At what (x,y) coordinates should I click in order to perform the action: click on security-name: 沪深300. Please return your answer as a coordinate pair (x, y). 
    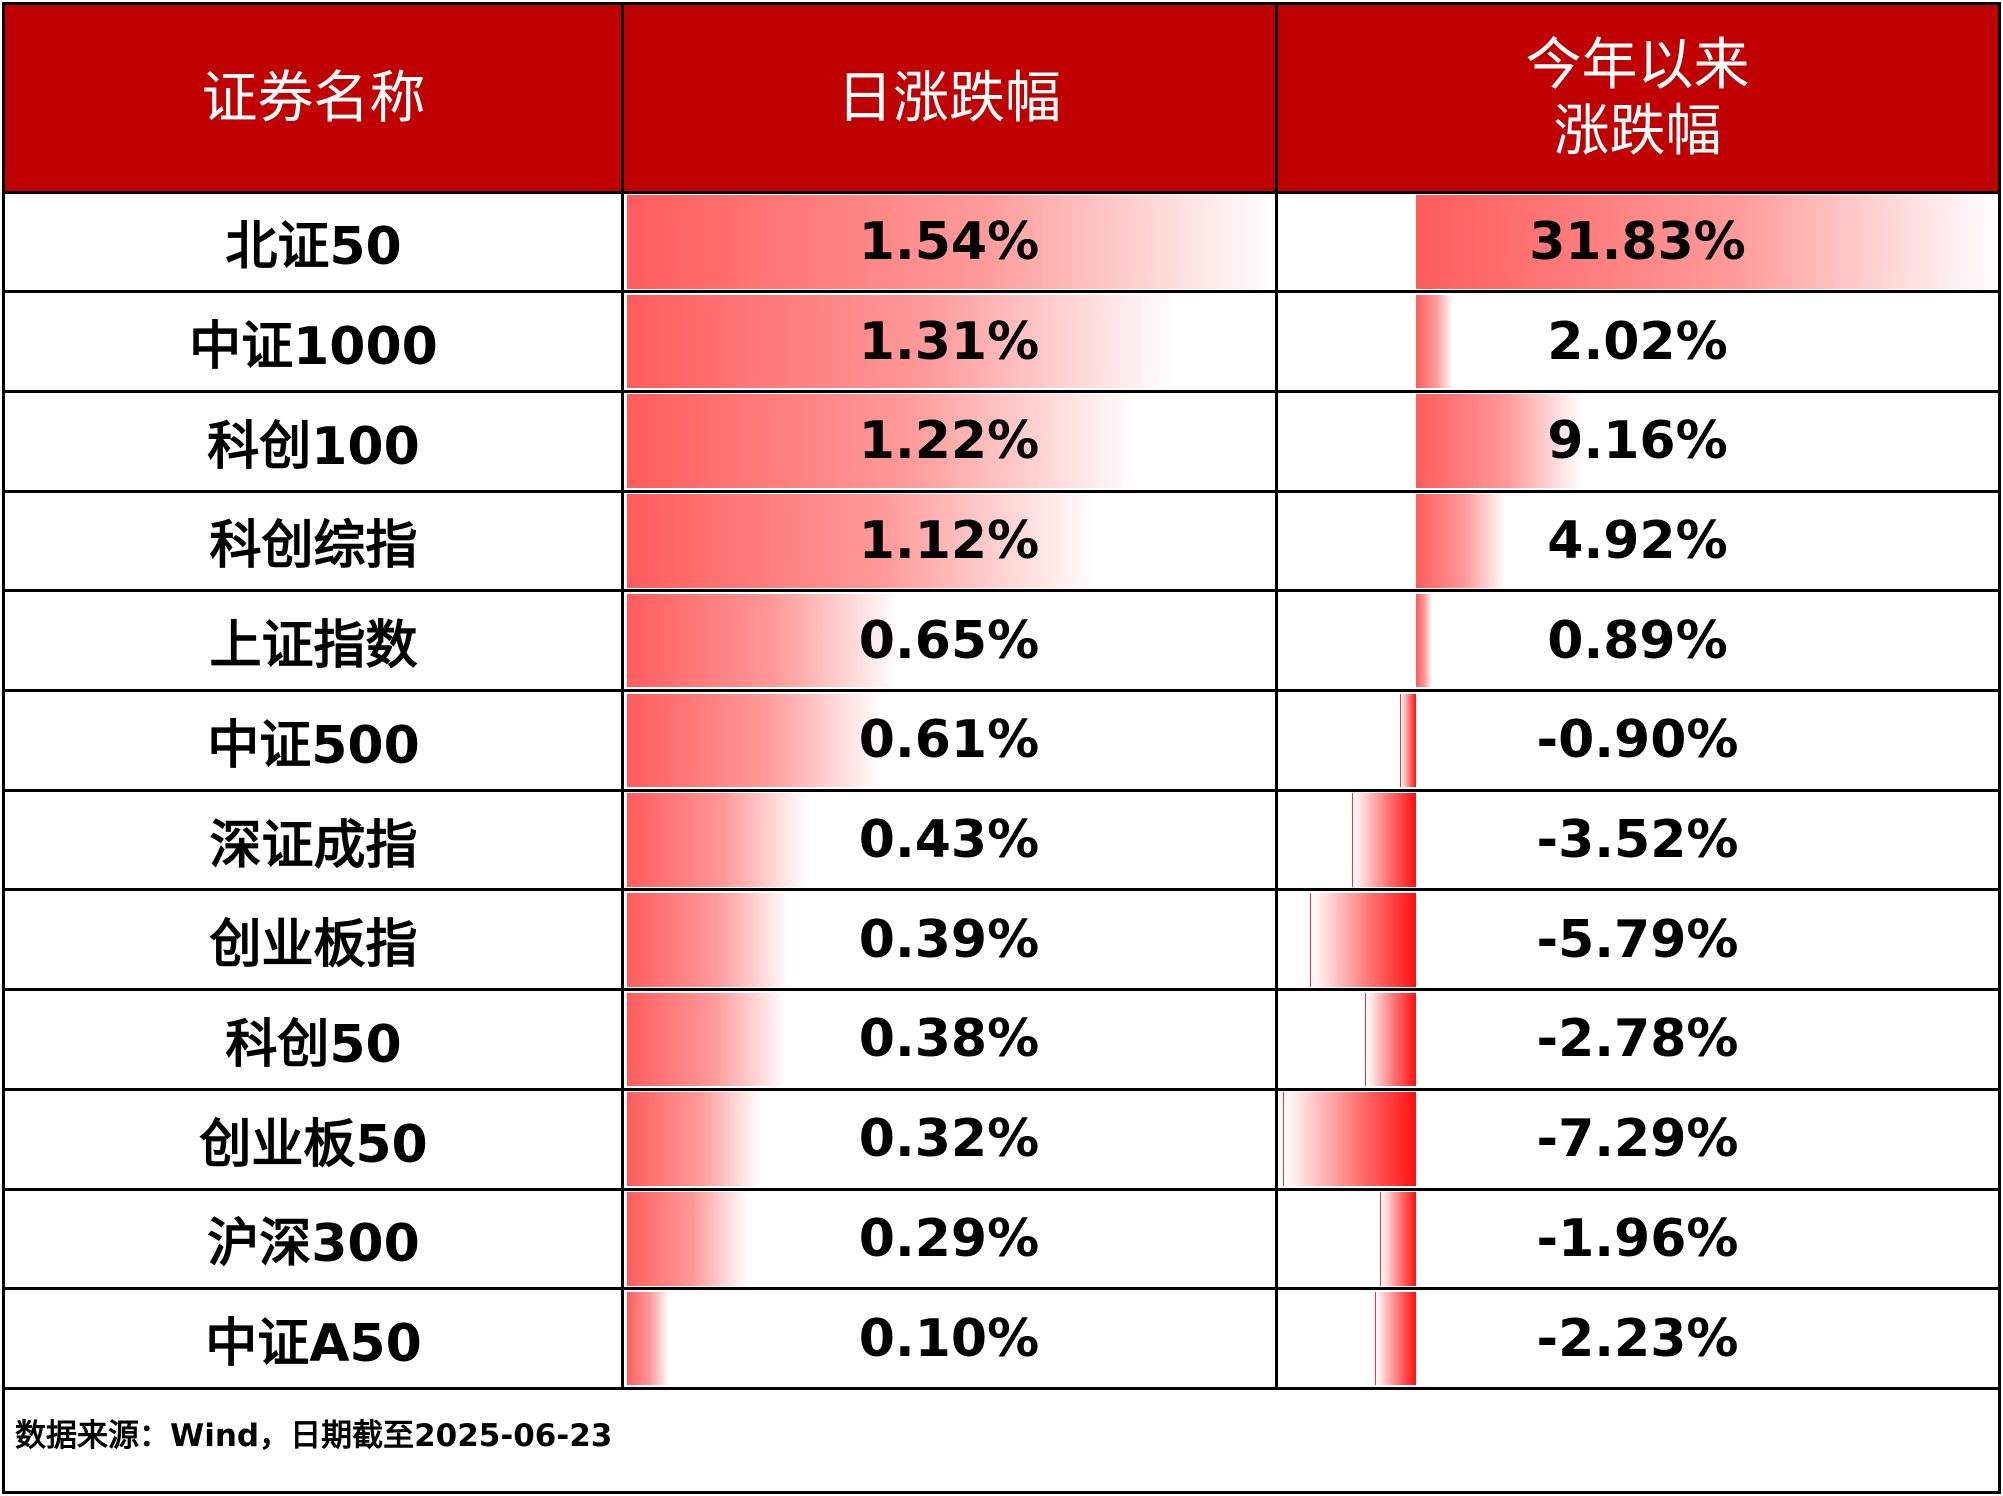
    Looking at the image, I should click on (313, 1244).